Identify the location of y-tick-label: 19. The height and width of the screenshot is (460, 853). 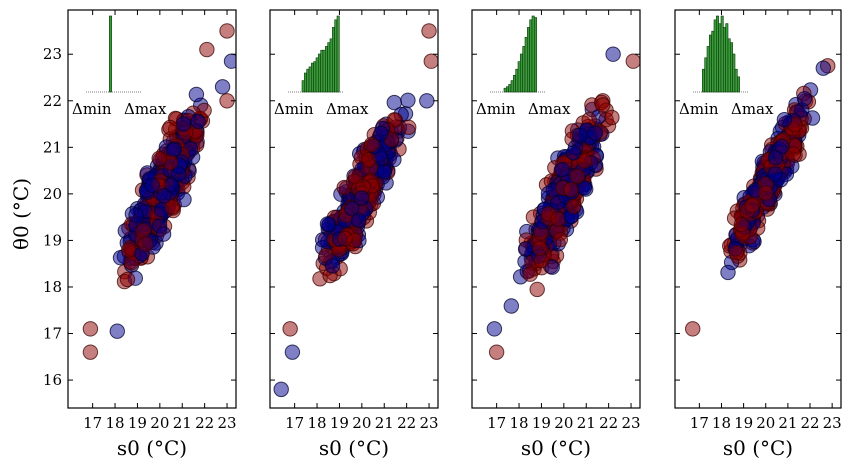
(52, 240).